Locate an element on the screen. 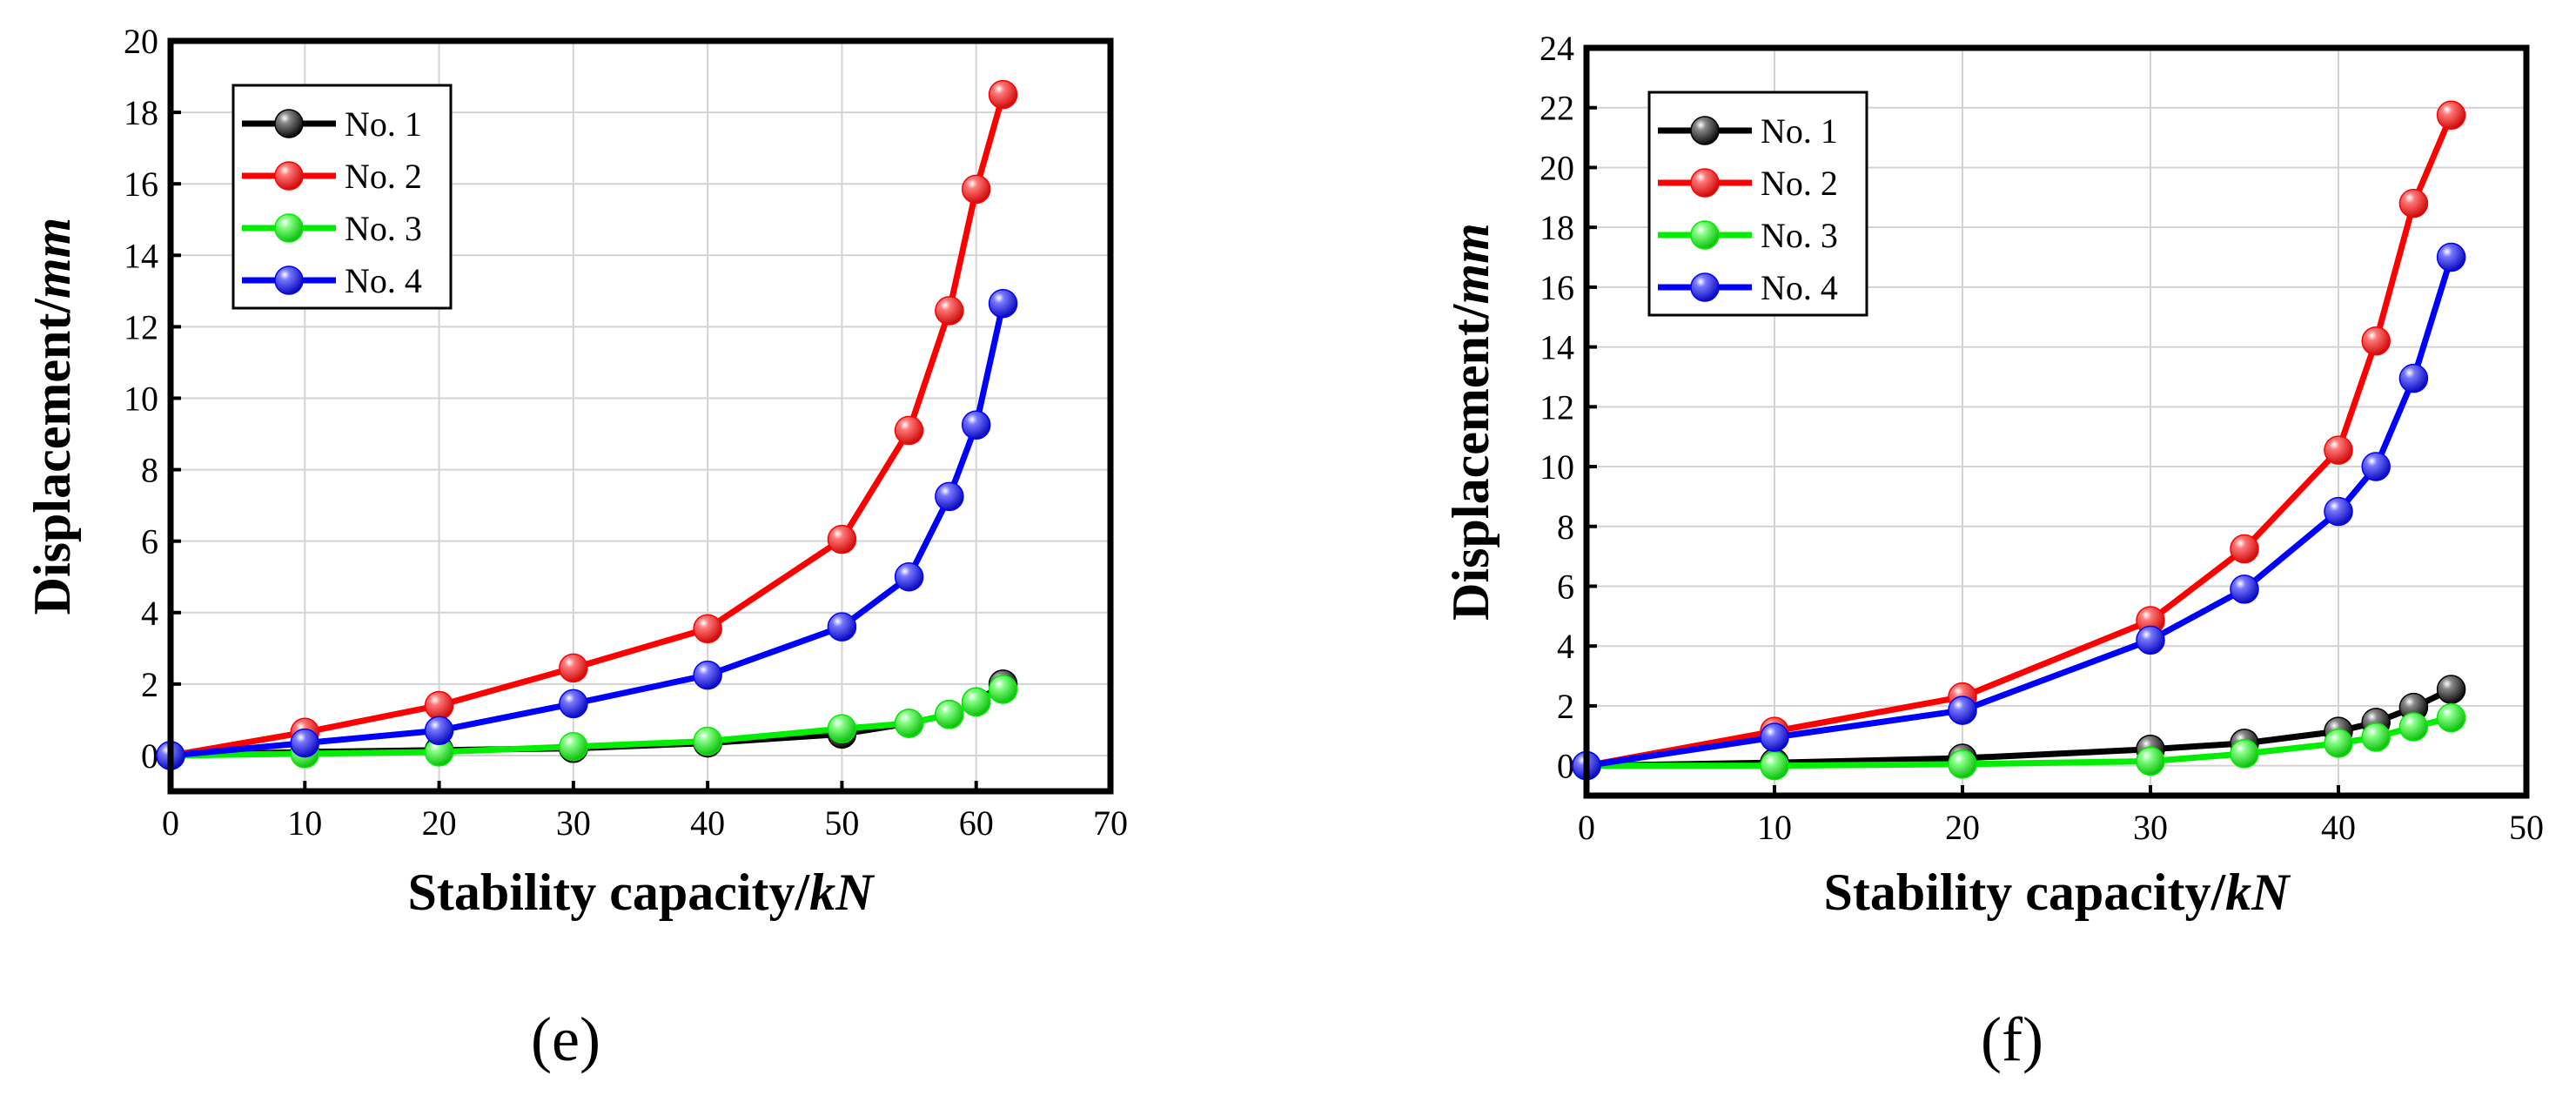  legend-label: No. 4 is located at coordinates (1800, 287).